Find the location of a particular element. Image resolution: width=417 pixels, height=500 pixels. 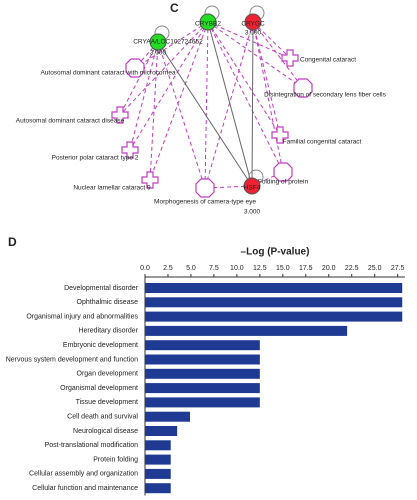

y-tick-label: Neurological disease is located at coordinates (105, 431).